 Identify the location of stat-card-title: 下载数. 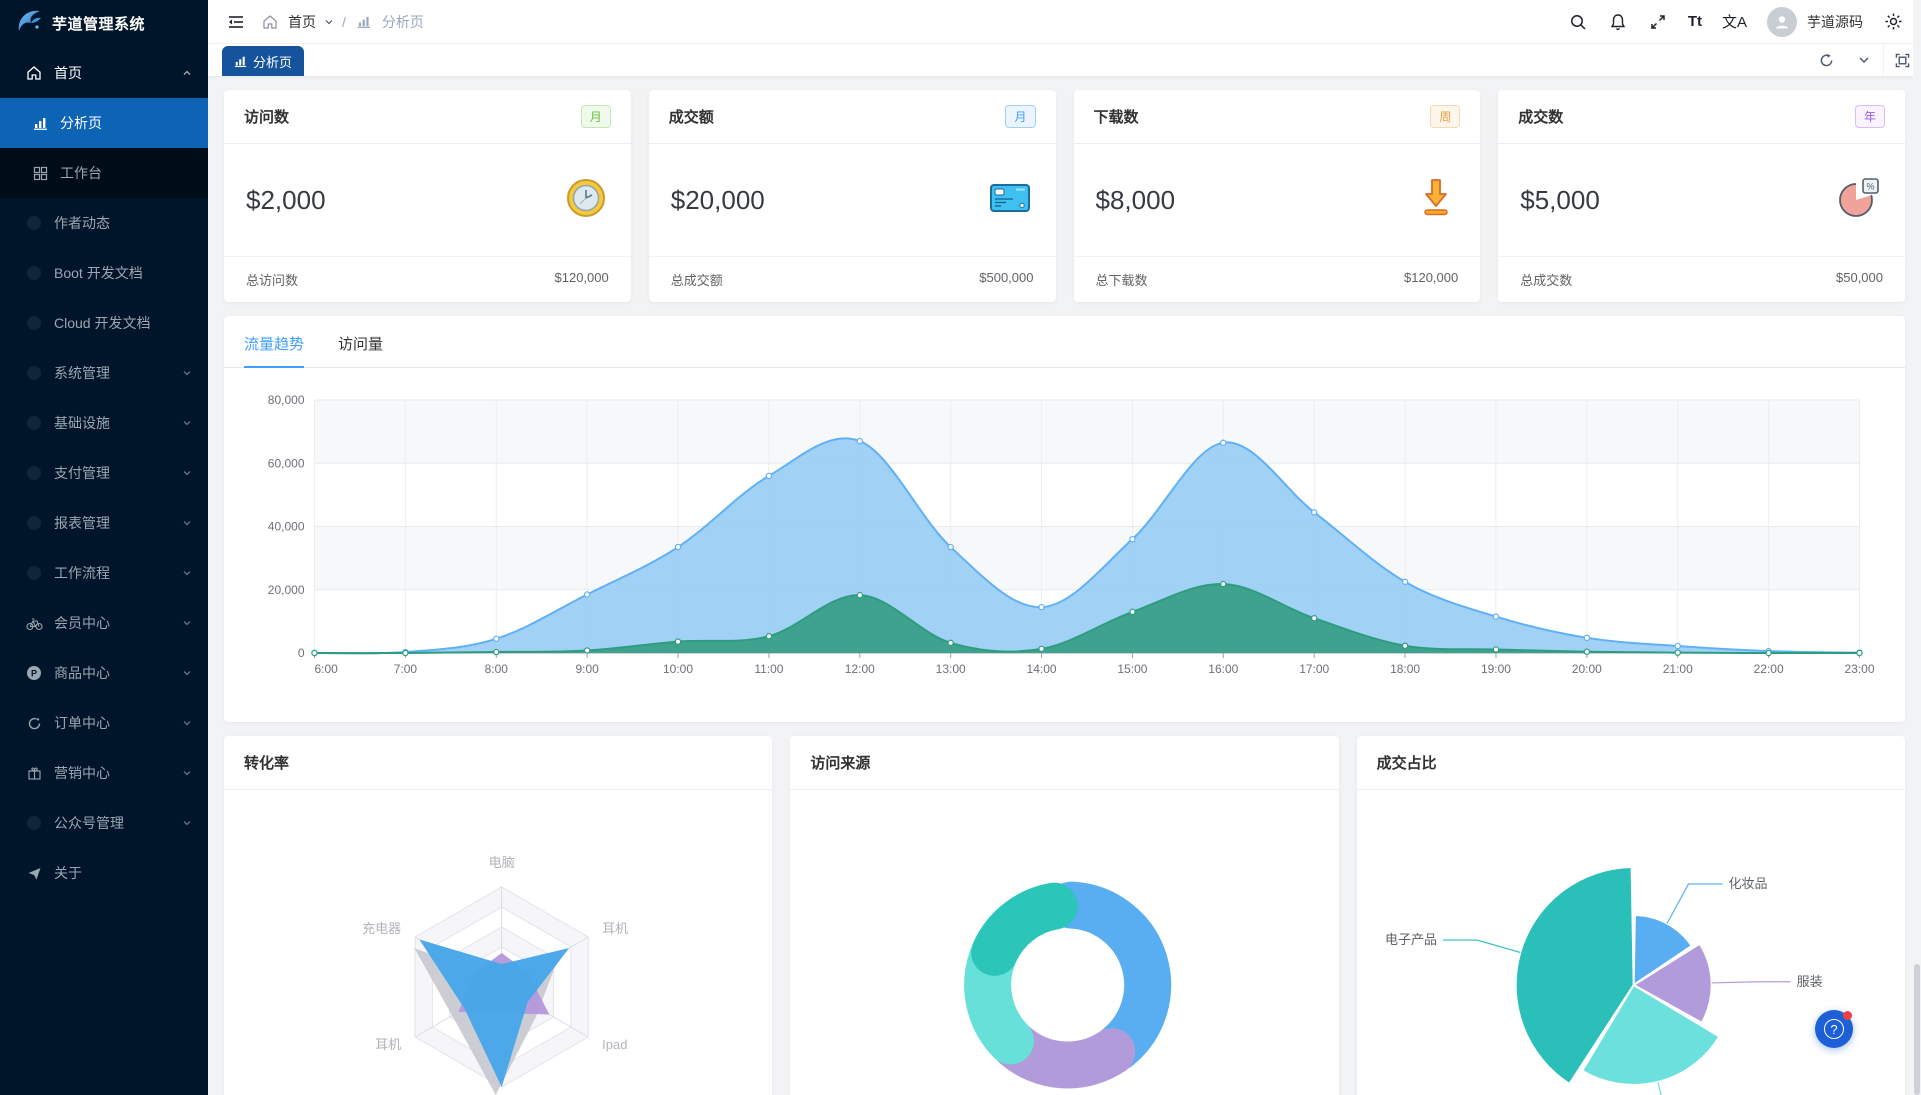
(1116, 117).